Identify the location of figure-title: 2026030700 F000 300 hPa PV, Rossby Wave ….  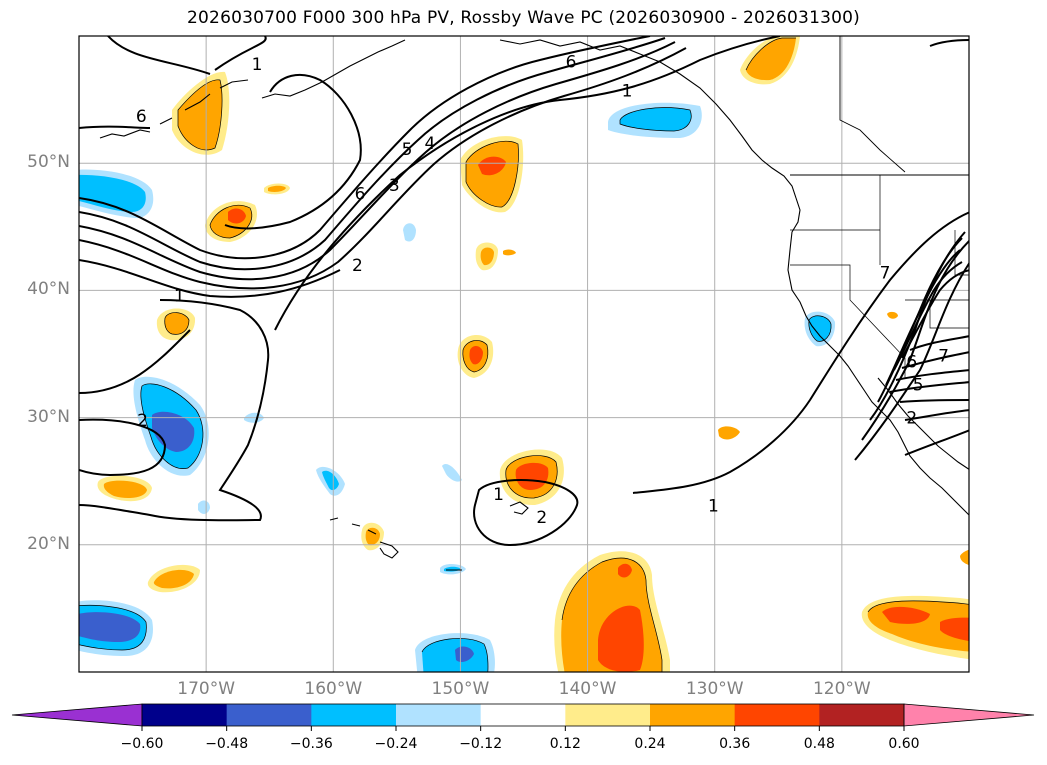
(523, 18).